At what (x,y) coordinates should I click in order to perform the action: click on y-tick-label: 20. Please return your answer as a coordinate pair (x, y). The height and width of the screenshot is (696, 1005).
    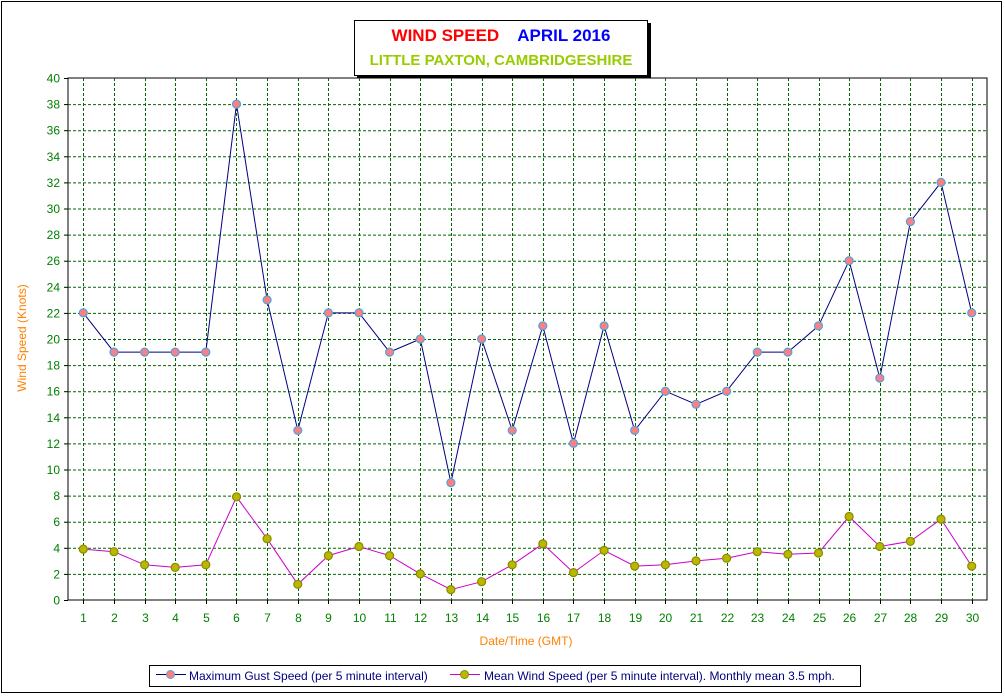
    Looking at the image, I should click on (54, 340).